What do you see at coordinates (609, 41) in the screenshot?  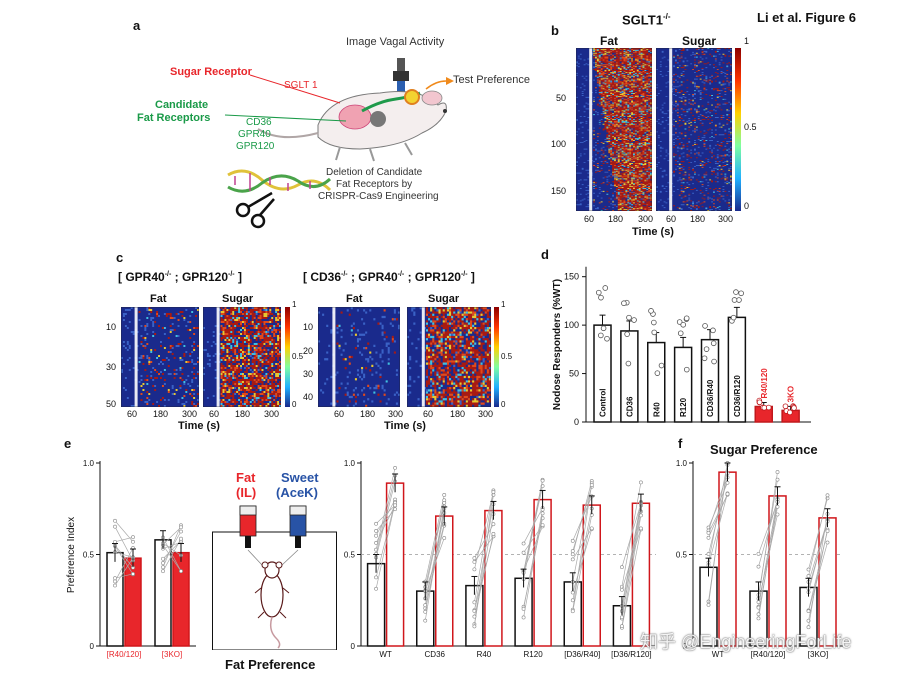 I see `panel-b-fat-label: Fat` at bounding box center [609, 41].